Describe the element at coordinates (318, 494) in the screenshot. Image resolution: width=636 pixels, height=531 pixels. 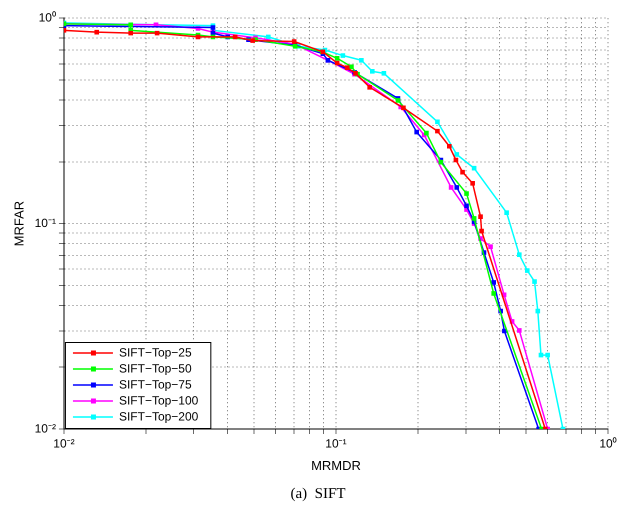
I see `text: (a) SIFT` at that location.